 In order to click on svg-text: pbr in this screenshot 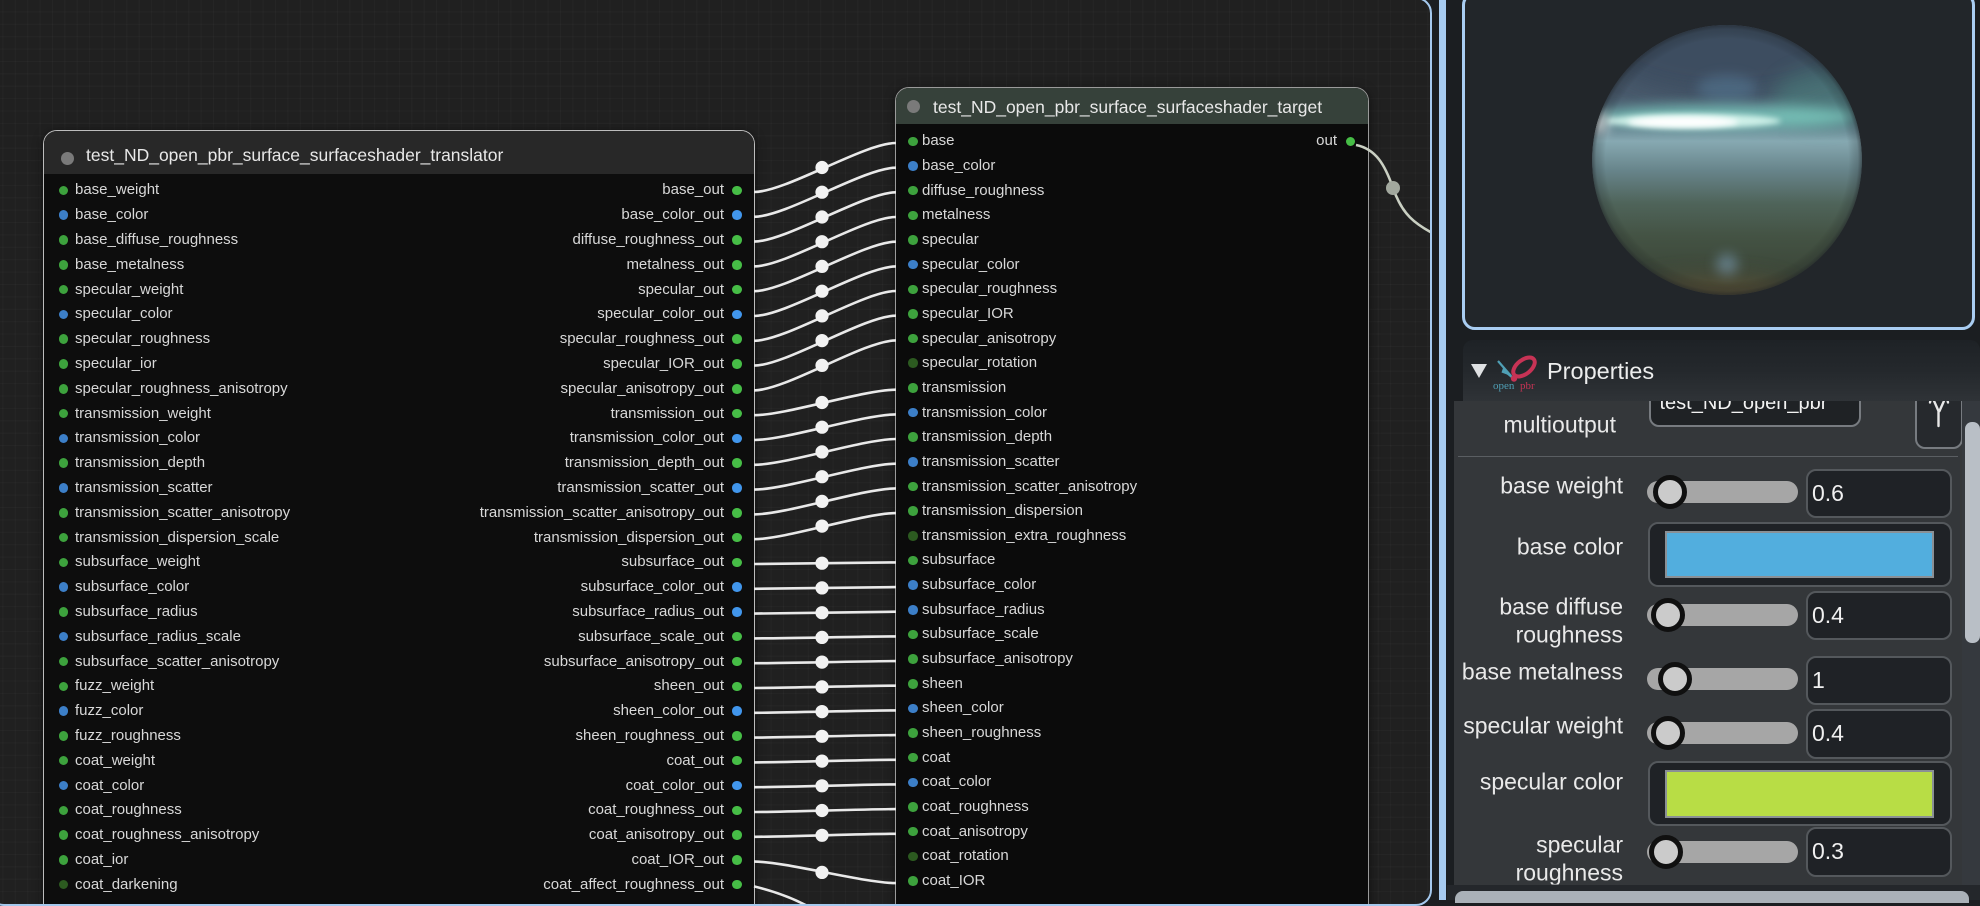, I will do `click(1527, 386)`.